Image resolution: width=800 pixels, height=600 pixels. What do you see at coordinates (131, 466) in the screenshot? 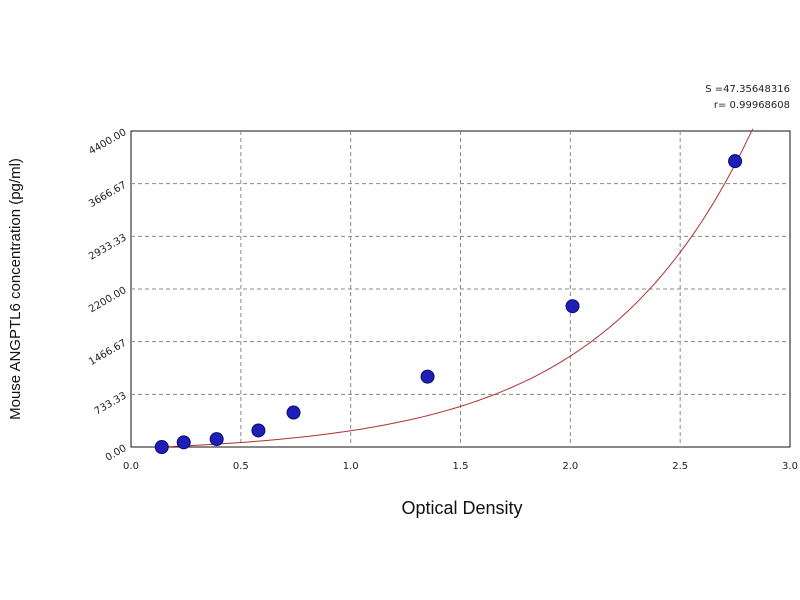
I see `x-tick-label: 0.0` at bounding box center [131, 466].